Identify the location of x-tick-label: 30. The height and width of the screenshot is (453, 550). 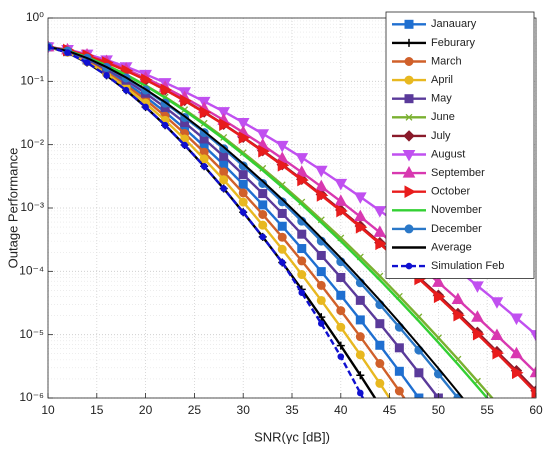
(244, 410).